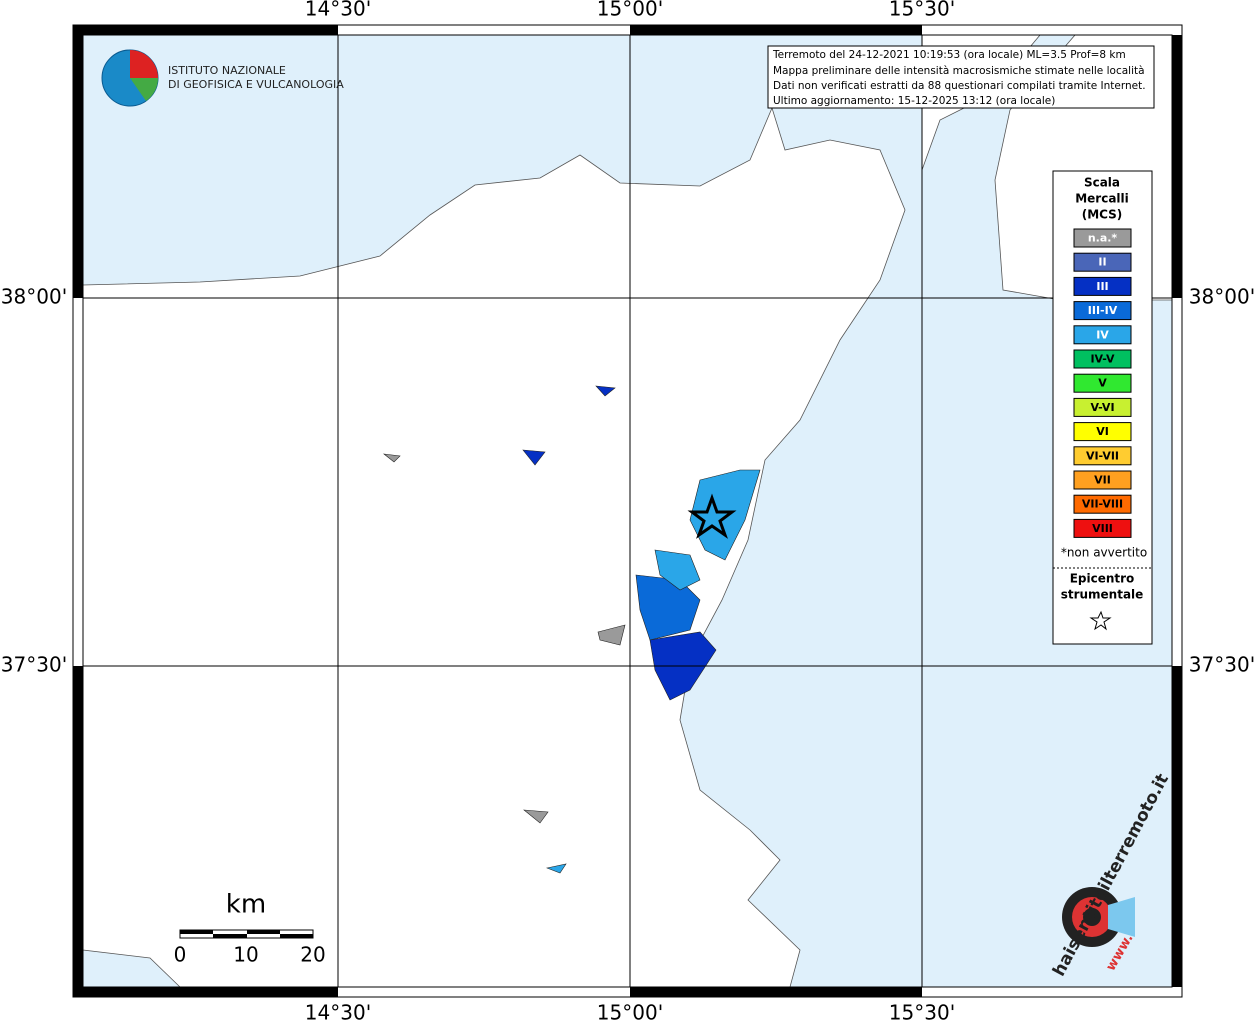  I want to click on legend-label: VI, so click(1102, 431).